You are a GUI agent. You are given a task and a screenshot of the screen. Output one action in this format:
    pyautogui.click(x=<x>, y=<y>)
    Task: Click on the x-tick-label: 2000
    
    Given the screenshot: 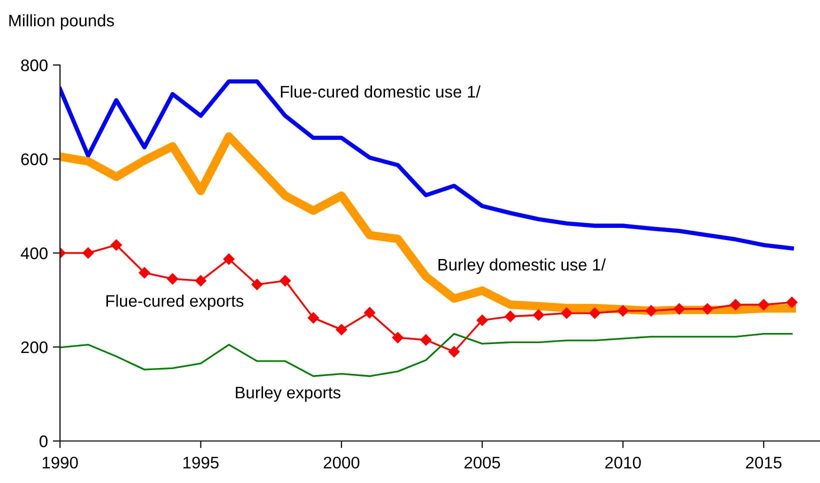 What is the action you would take?
    pyautogui.click(x=342, y=462)
    